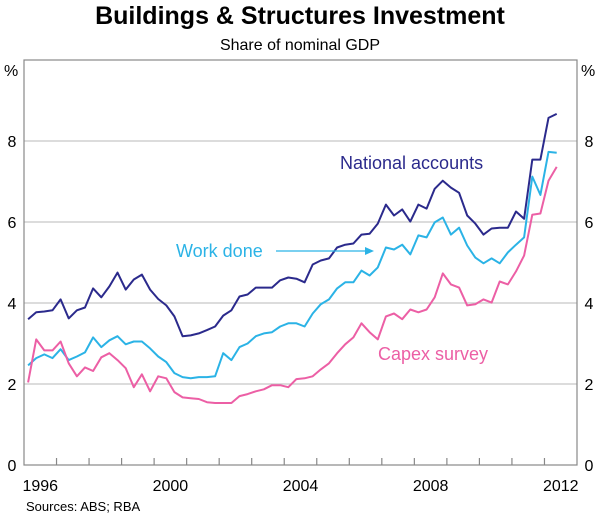 The width and height of the screenshot is (600, 523). Describe the element at coordinates (301, 486) in the screenshot. I see `x-tick-label: 2004` at that location.